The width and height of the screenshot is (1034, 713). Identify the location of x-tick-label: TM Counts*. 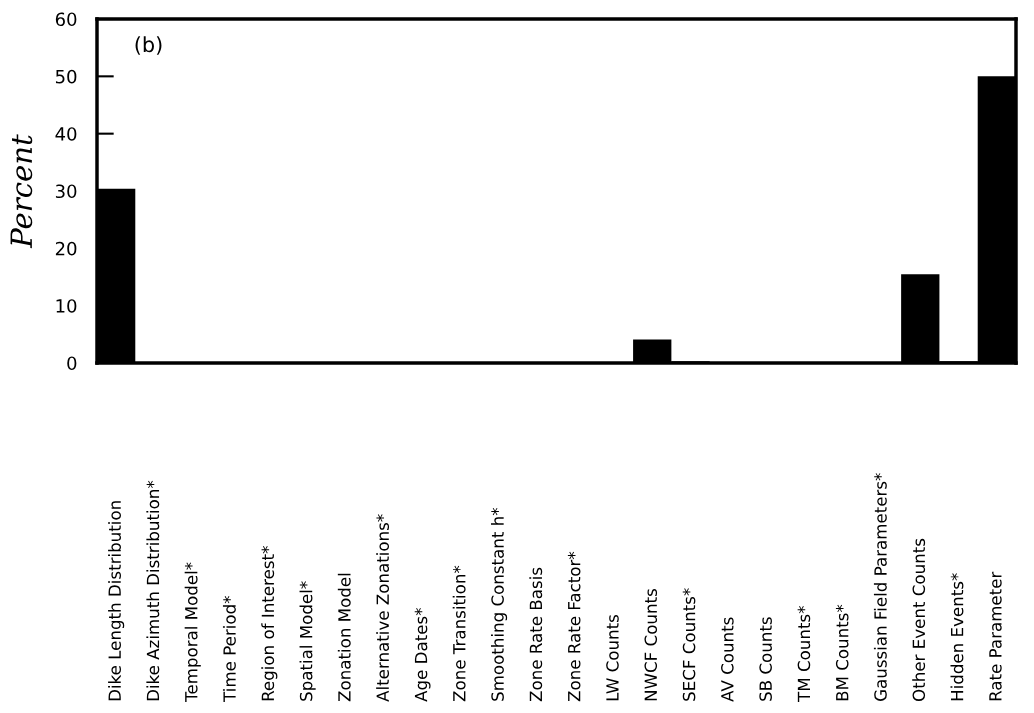
(804, 654).